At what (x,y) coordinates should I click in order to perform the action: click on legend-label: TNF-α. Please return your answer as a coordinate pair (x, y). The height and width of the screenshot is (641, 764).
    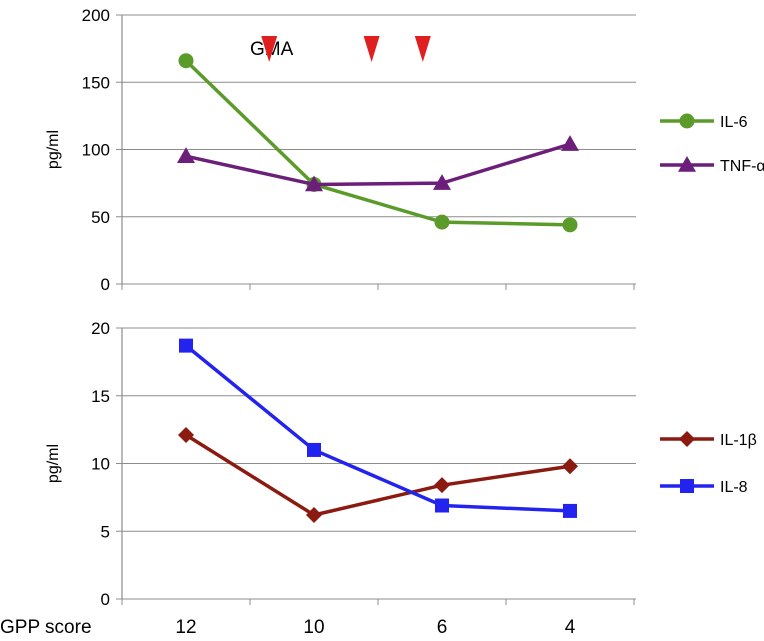
    Looking at the image, I should click on (742, 166).